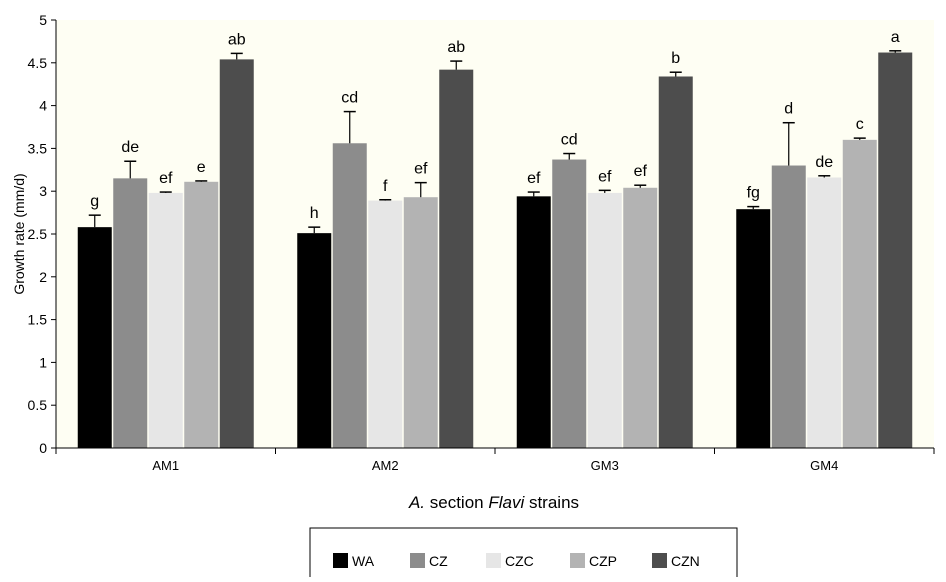 The width and height of the screenshot is (946, 582). Describe the element at coordinates (43, 20) in the screenshot. I see `y-tick-label: 5` at that location.